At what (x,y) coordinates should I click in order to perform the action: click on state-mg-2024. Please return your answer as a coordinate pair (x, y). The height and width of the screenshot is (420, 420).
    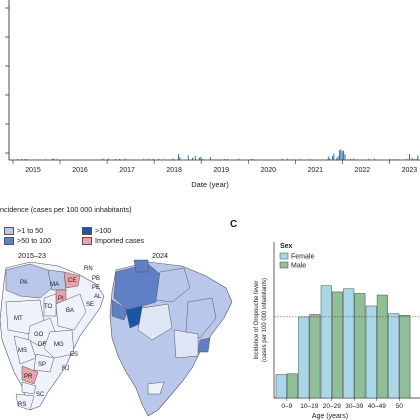
    Looking at the image, I should click on (186, 344).